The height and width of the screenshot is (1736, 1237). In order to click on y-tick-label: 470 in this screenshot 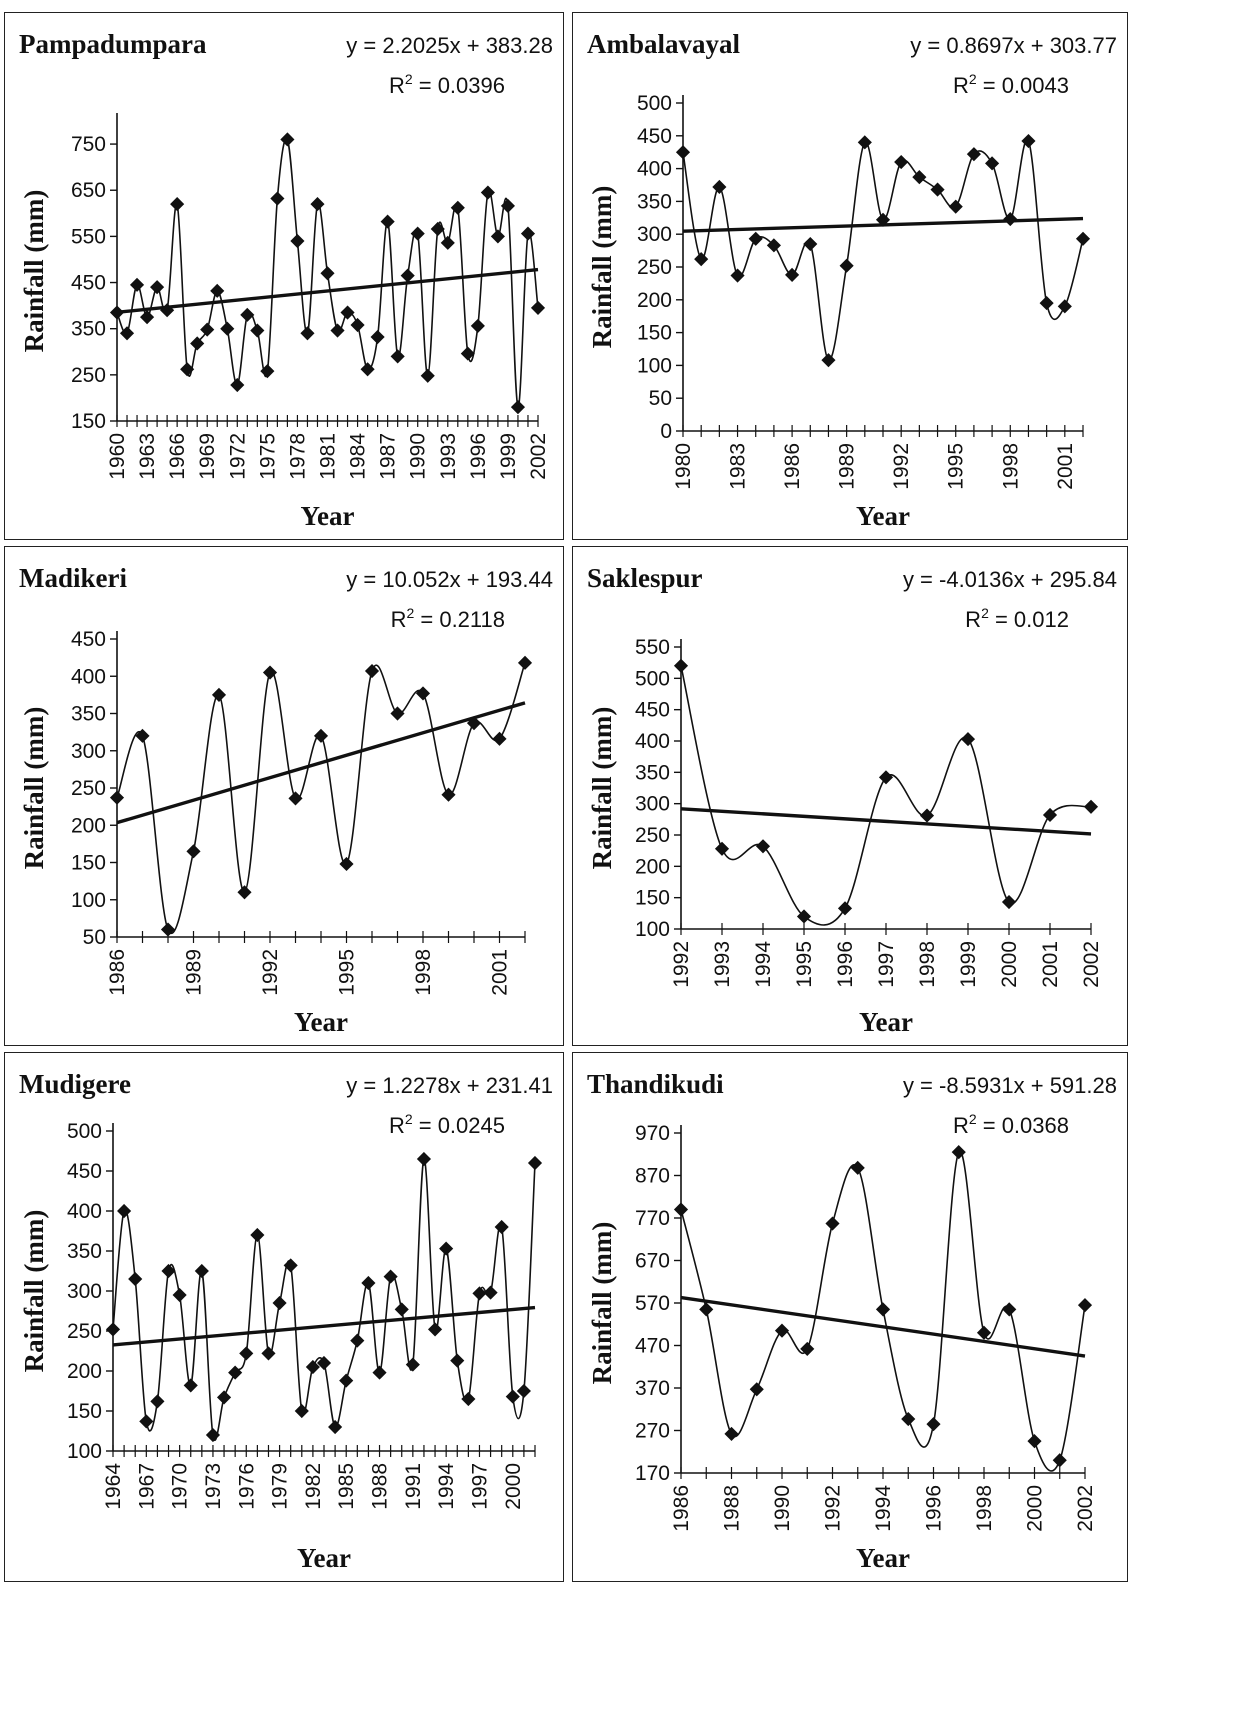, I will do `click(652, 1346)`.